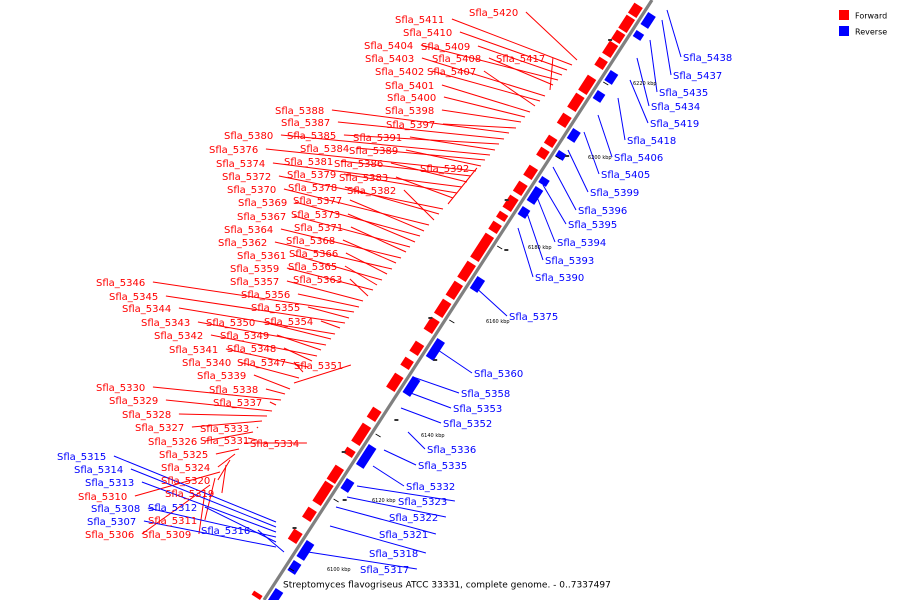  I want to click on gene-label-sfla-5382: Sfla_5382, so click(371, 191).